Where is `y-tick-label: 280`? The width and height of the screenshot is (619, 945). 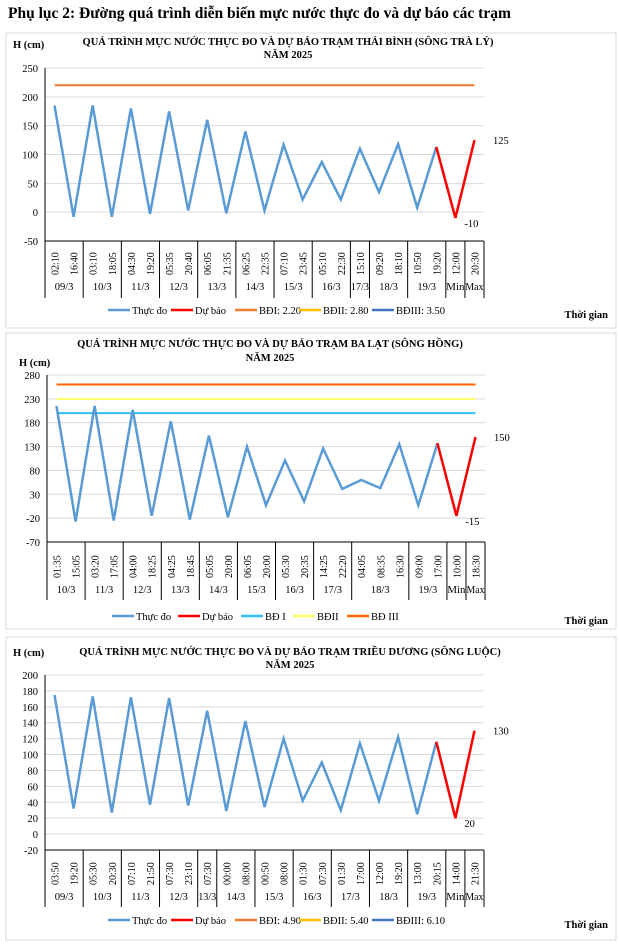
y-tick-label: 280 is located at coordinates (32, 376).